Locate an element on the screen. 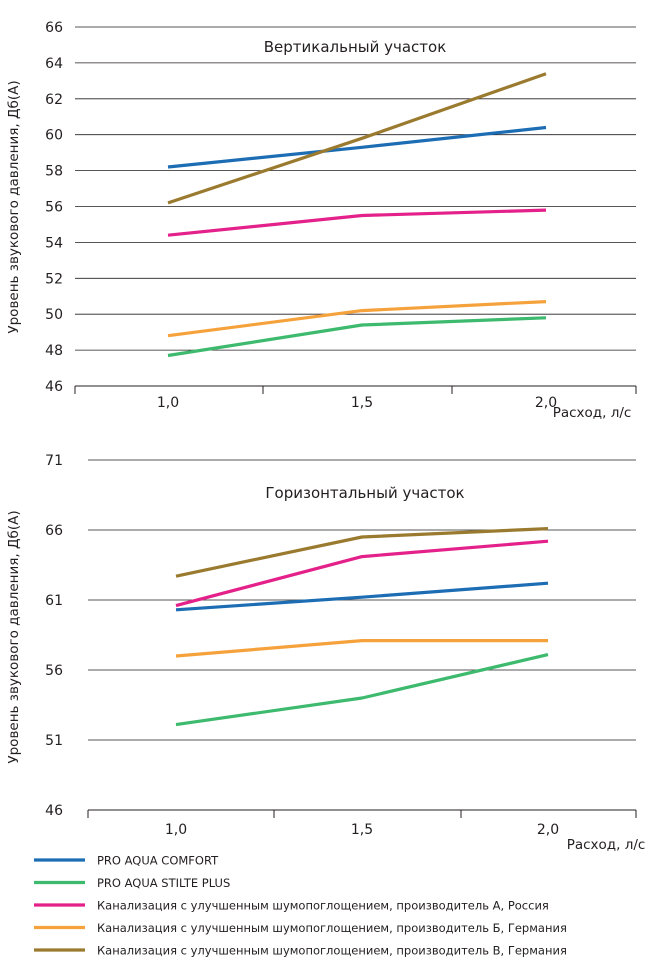 The width and height of the screenshot is (652, 968). vertical-y-tick-label: 52 is located at coordinates (54, 279).